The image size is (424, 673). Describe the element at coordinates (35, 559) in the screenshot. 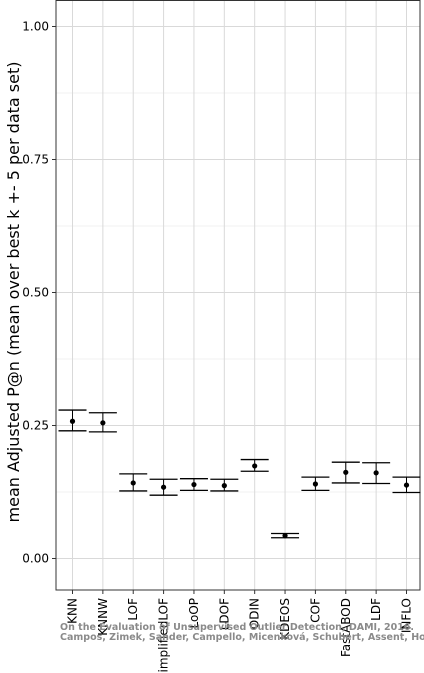

I see `y-tick-label: 0.00` at that location.